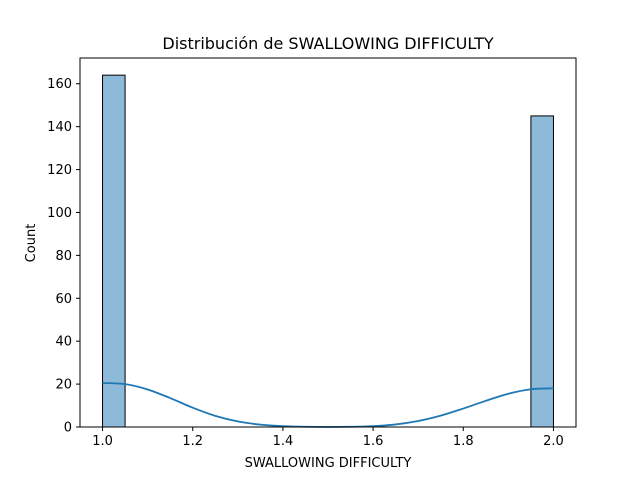 This screenshot has width=640, height=480. I want to click on x-tick-label: 1.4, so click(283, 441).